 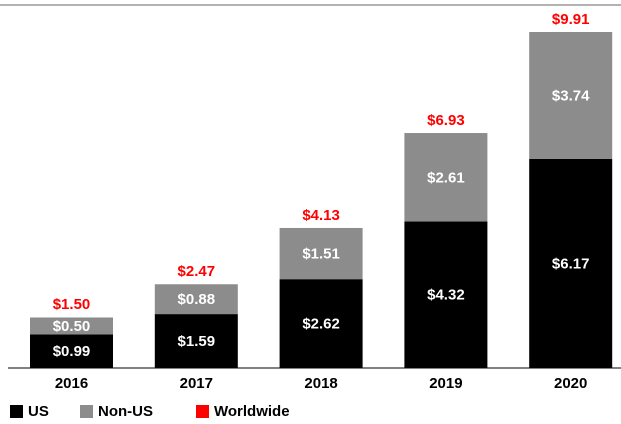 I want to click on value-label: $3.74, so click(x=571, y=95).